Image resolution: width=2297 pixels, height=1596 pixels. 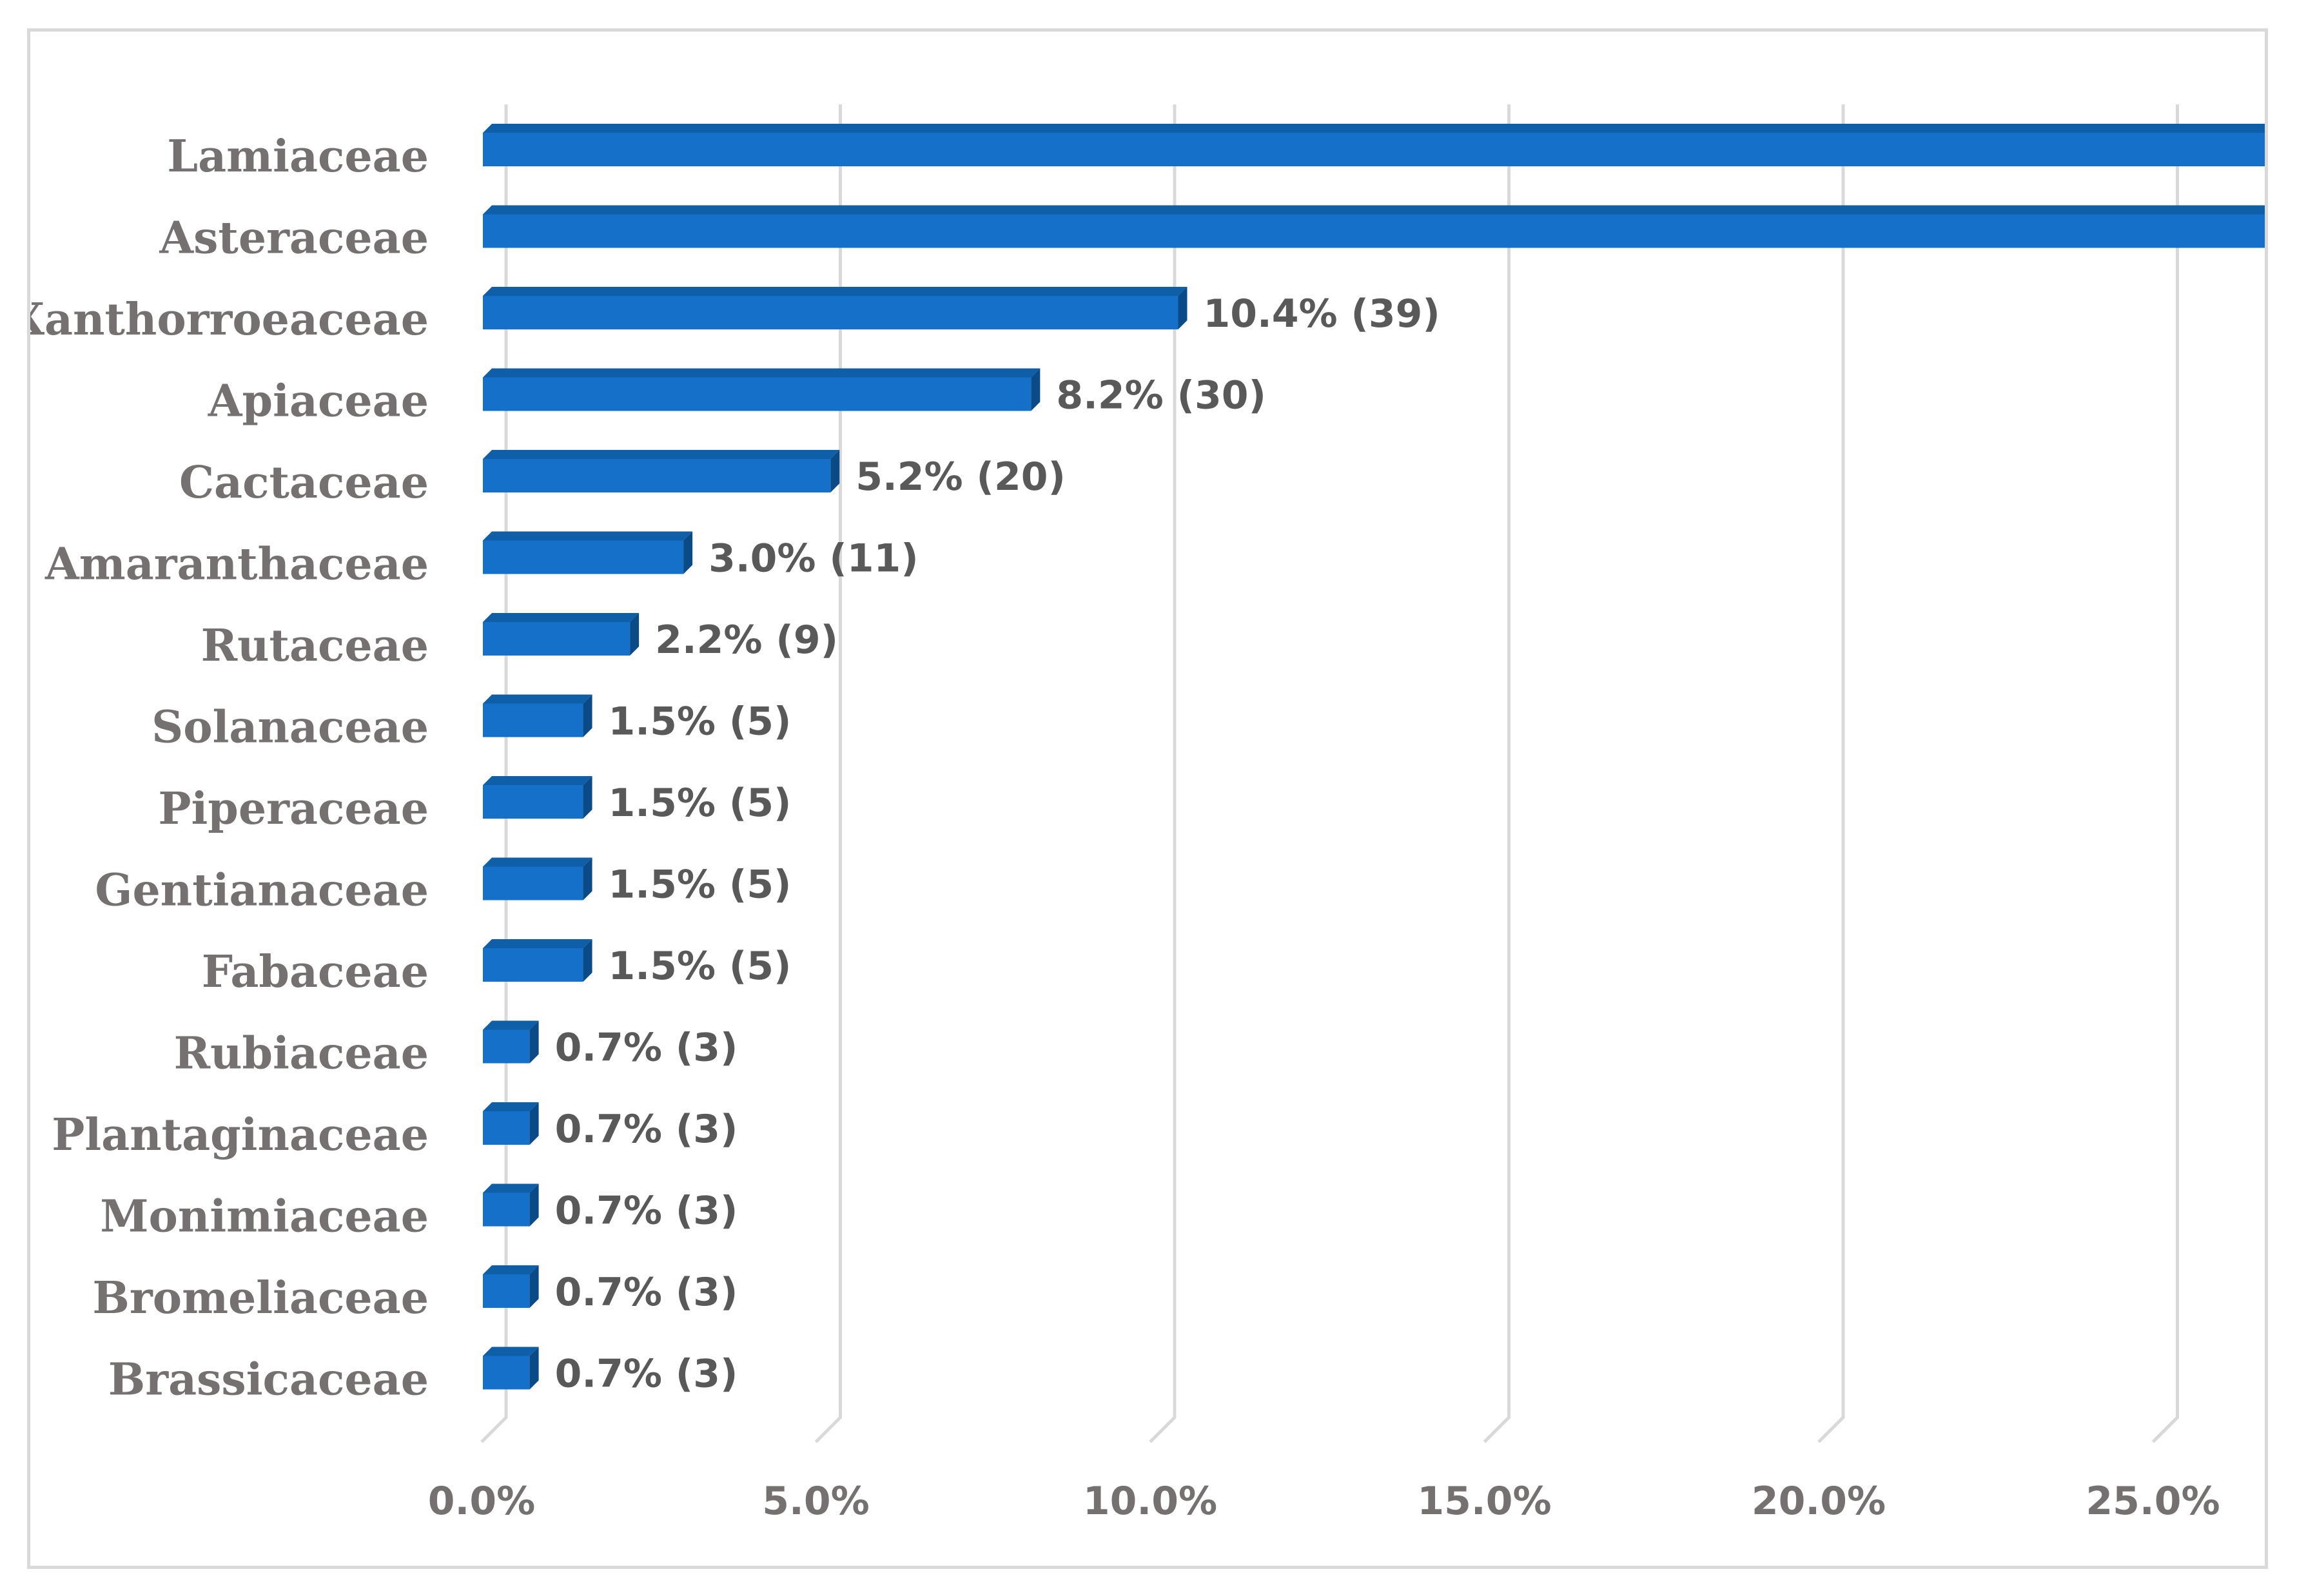 What do you see at coordinates (315, 646) in the screenshot?
I see `category-label: Rutaceae` at bounding box center [315, 646].